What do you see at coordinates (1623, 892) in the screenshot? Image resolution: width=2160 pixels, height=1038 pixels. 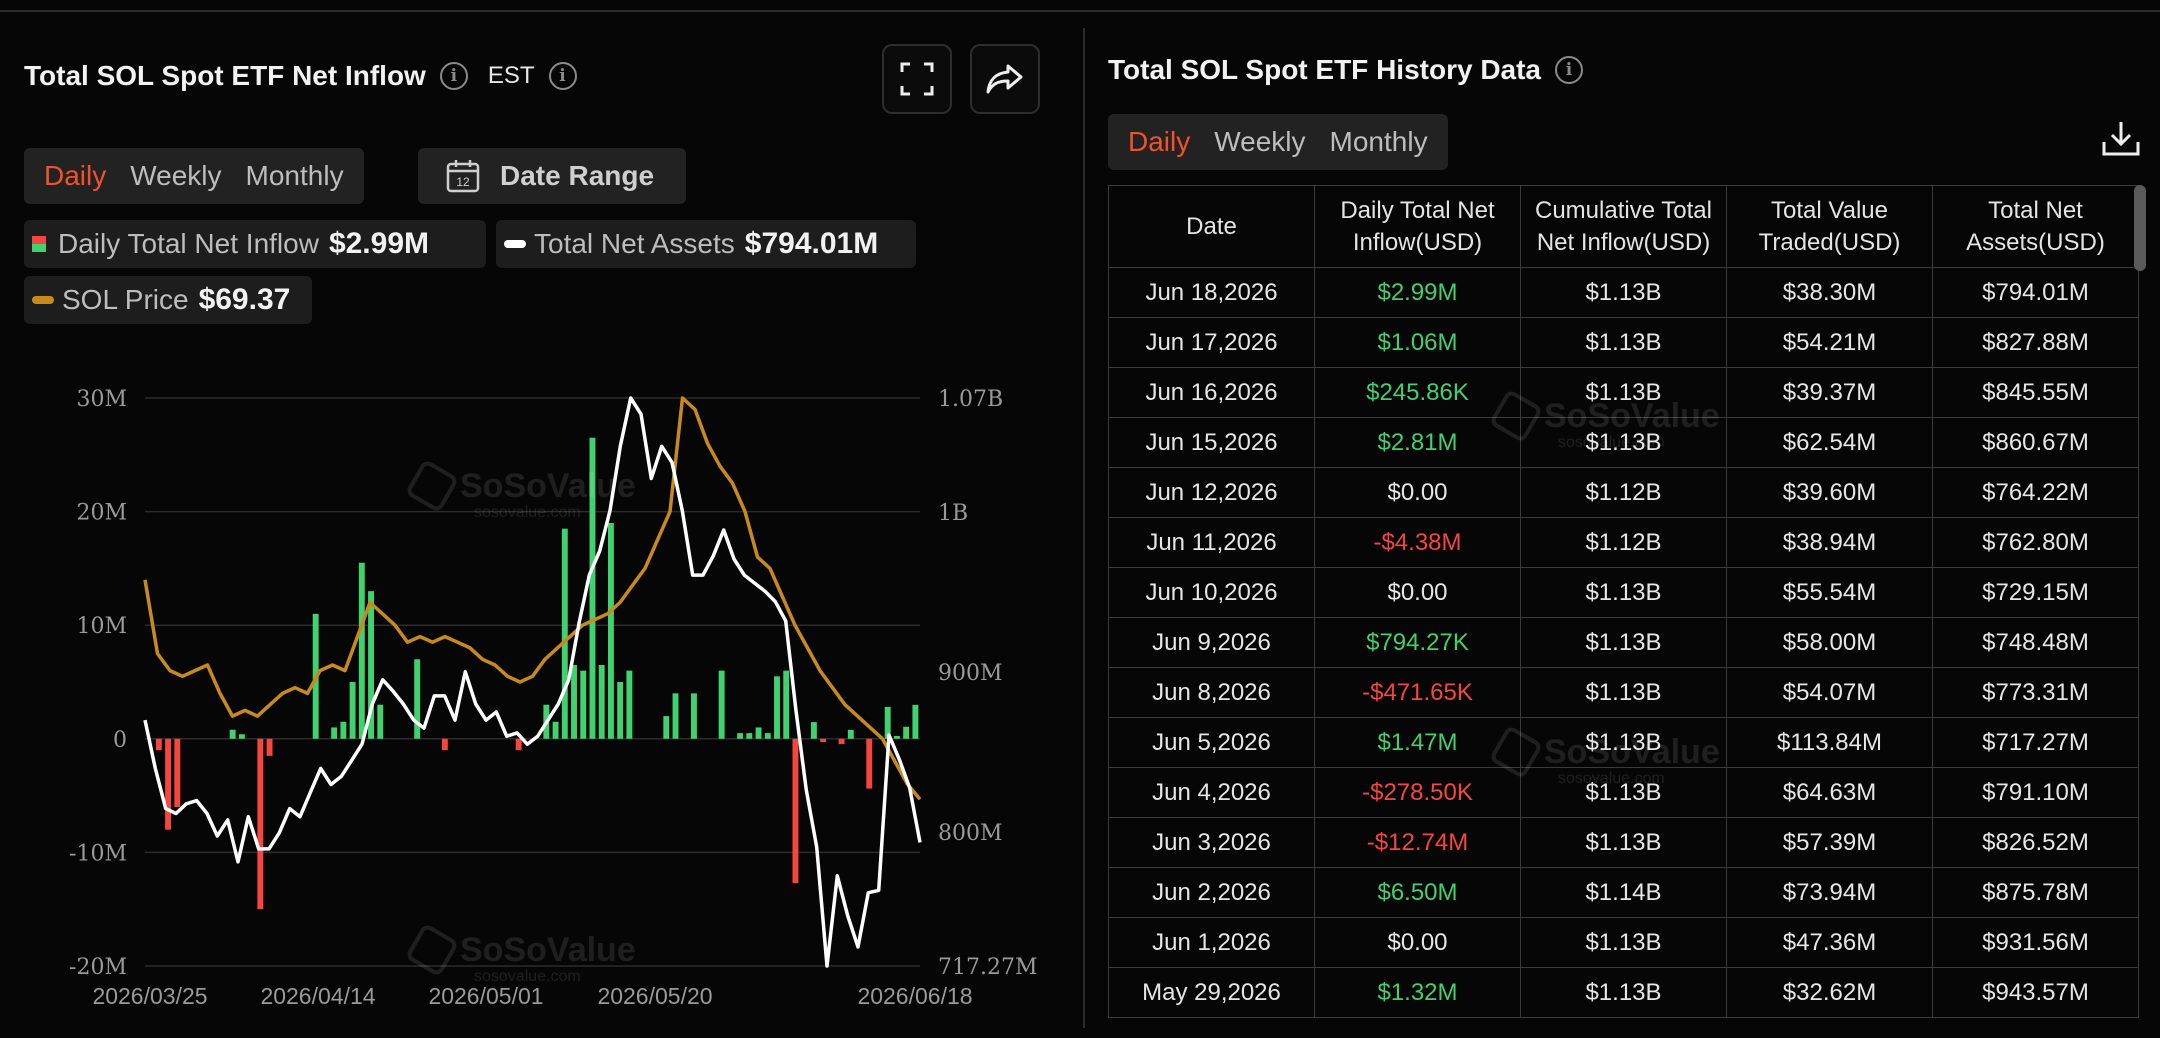 I see `table-row: Jun 2,2026 $6.50M $1.14B $73.94M $875.78M` at bounding box center [1623, 892].